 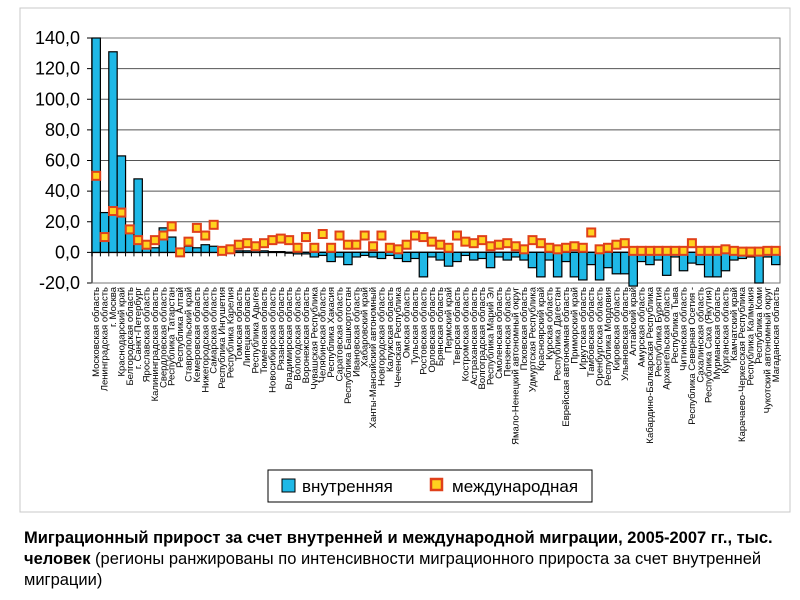 I want to click on y-tick-label: 20,0, so click(x=62, y=222).